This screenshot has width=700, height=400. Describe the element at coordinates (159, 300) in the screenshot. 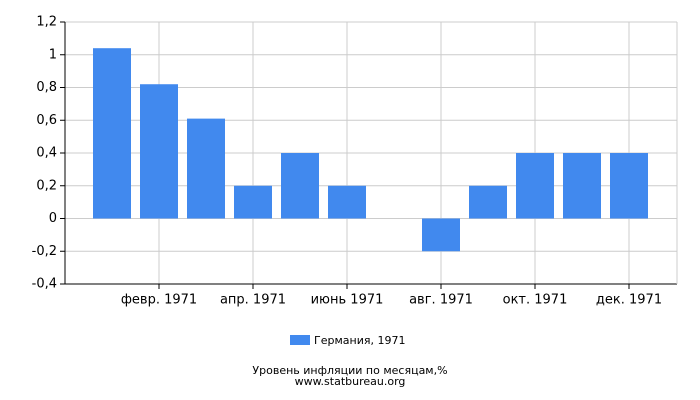

I see `x-tick-label: февр. 1971` at that location.